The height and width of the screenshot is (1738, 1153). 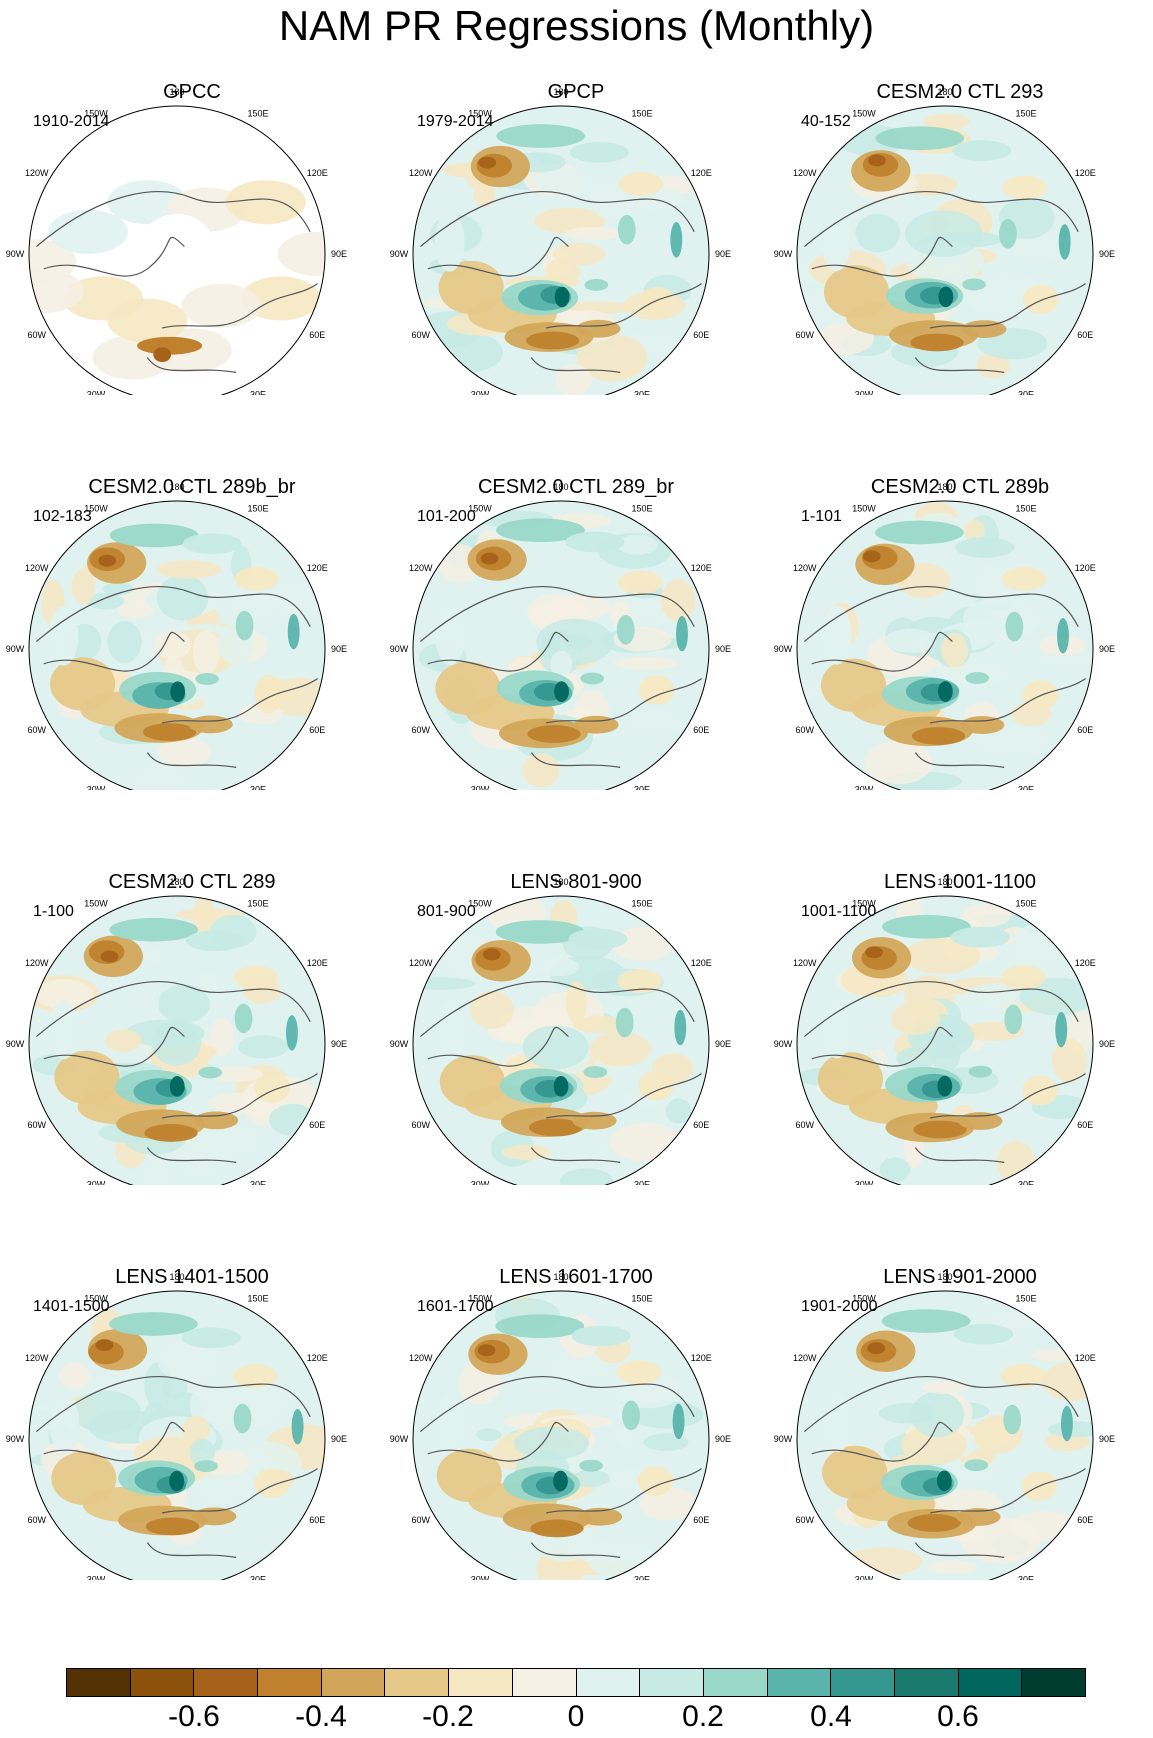 What do you see at coordinates (455, 1306) in the screenshot?
I see `panel-years: 1601-1700` at bounding box center [455, 1306].